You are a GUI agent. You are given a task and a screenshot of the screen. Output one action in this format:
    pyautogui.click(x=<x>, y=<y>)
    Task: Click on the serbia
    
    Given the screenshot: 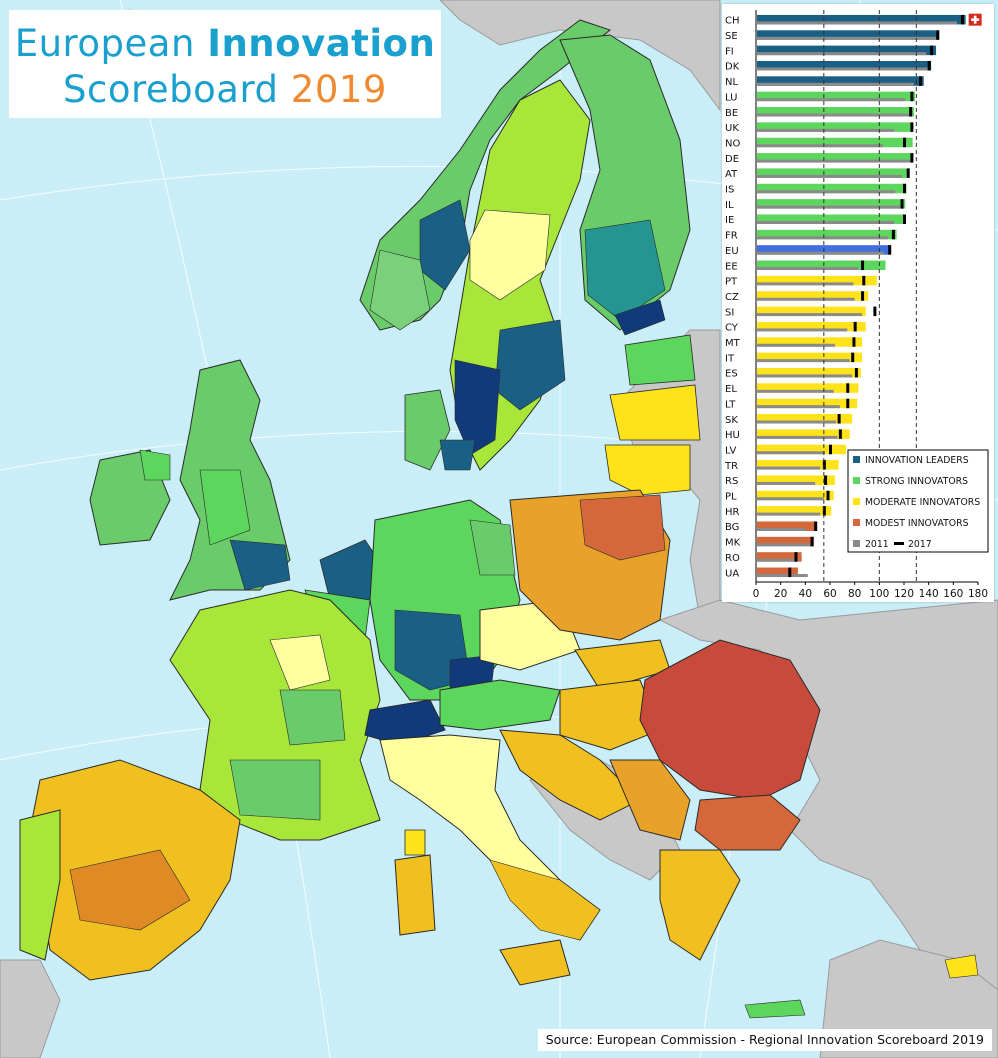 What is the action you would take?
    pyautogui.click(x=650, y=800)
    